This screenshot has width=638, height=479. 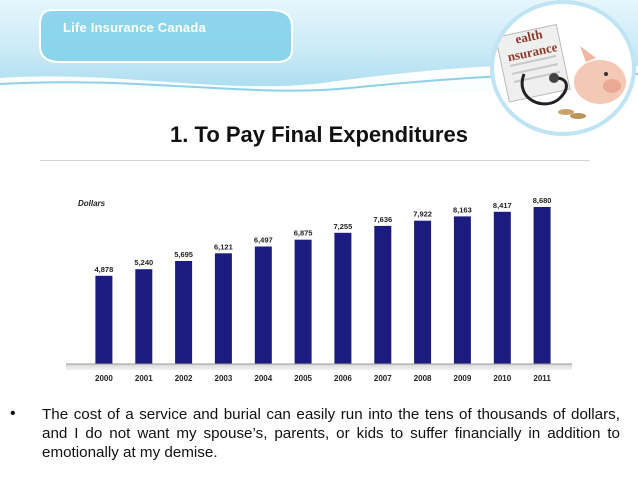 I want to click on value-label-2004: 6,497, so click(x=263, y=240).